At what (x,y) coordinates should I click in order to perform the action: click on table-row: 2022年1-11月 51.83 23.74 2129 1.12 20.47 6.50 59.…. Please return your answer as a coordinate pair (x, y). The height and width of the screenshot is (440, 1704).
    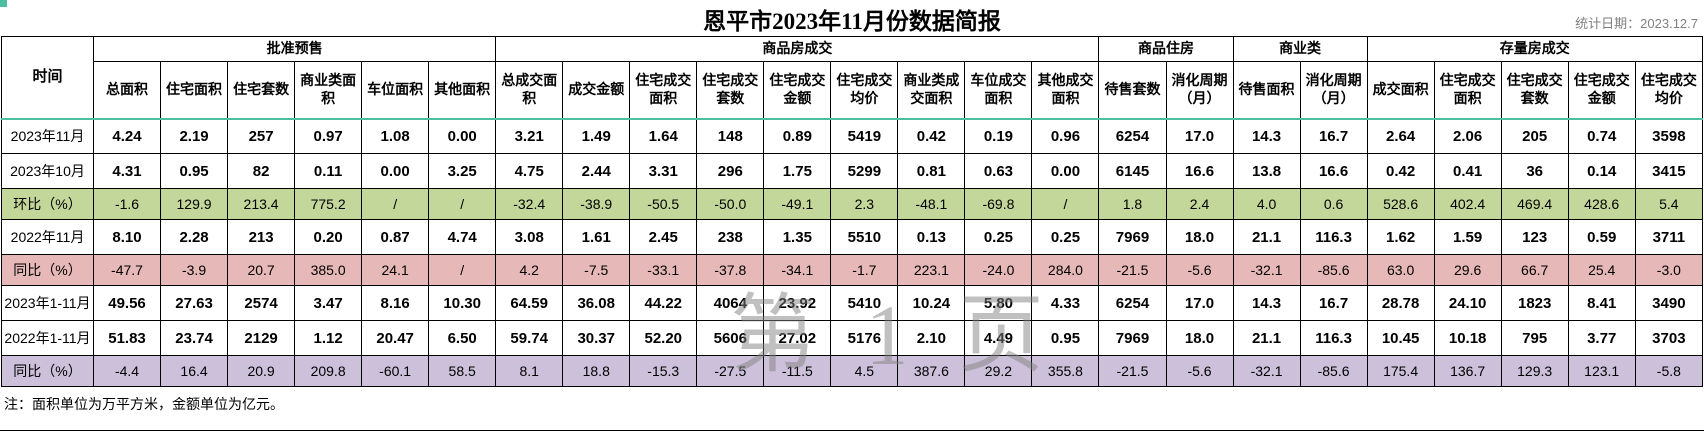
    Looking at the image, I should click on (852, 338).